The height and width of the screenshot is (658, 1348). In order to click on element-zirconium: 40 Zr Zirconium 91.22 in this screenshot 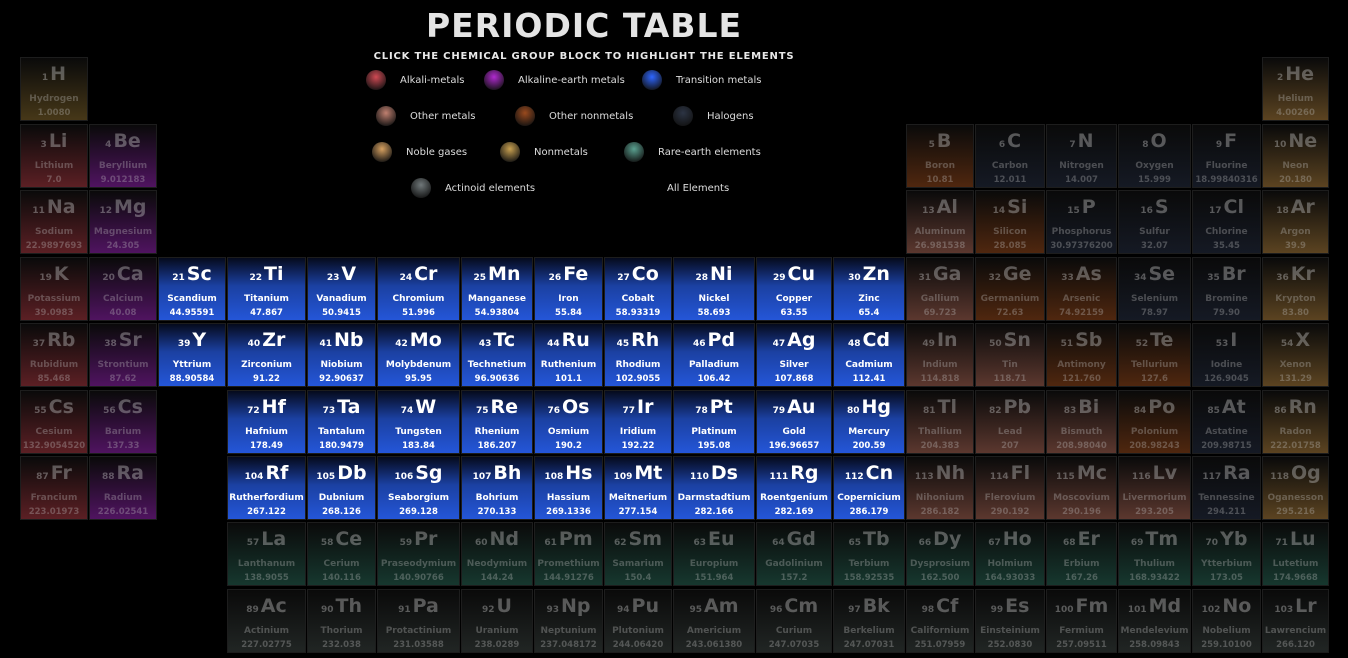, I will do `click(266, 355)`.